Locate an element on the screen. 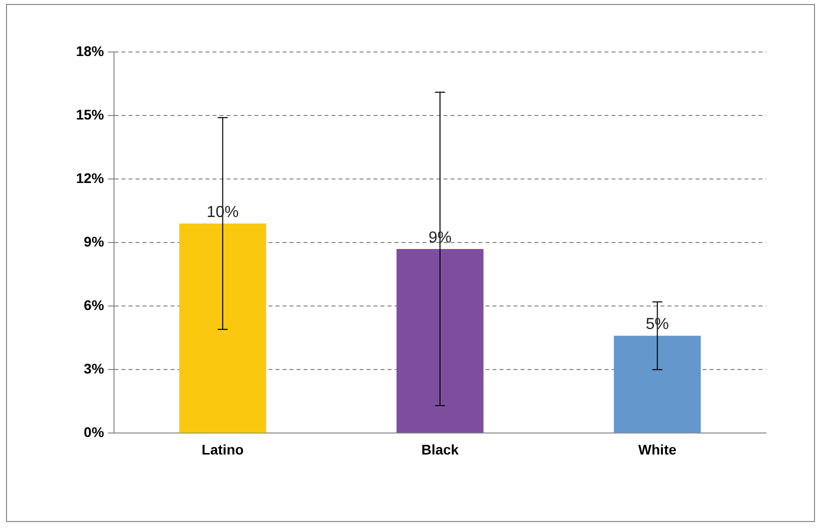 This screenshot has height=532, width=824. y-tick-label: 15% is located at coordinates (90, 114).